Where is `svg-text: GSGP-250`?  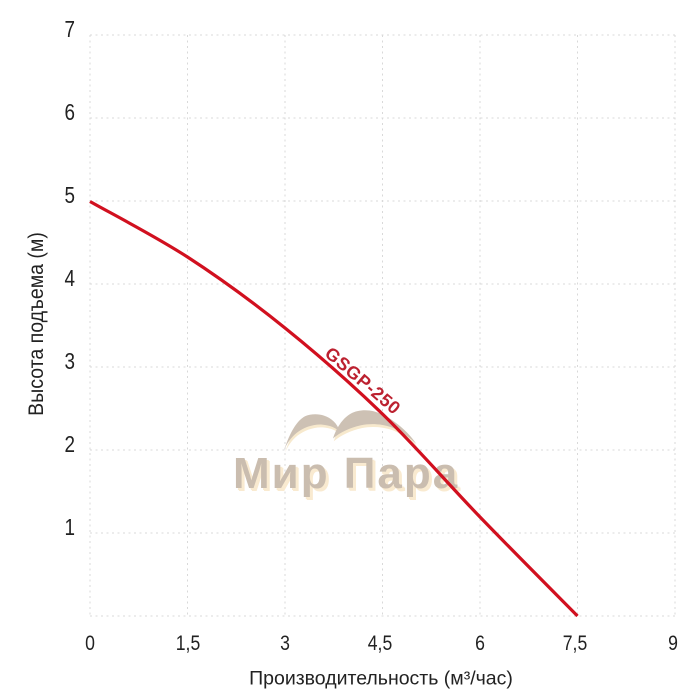 svg-text: GSGP-250 is located at coordinates (363, 381).